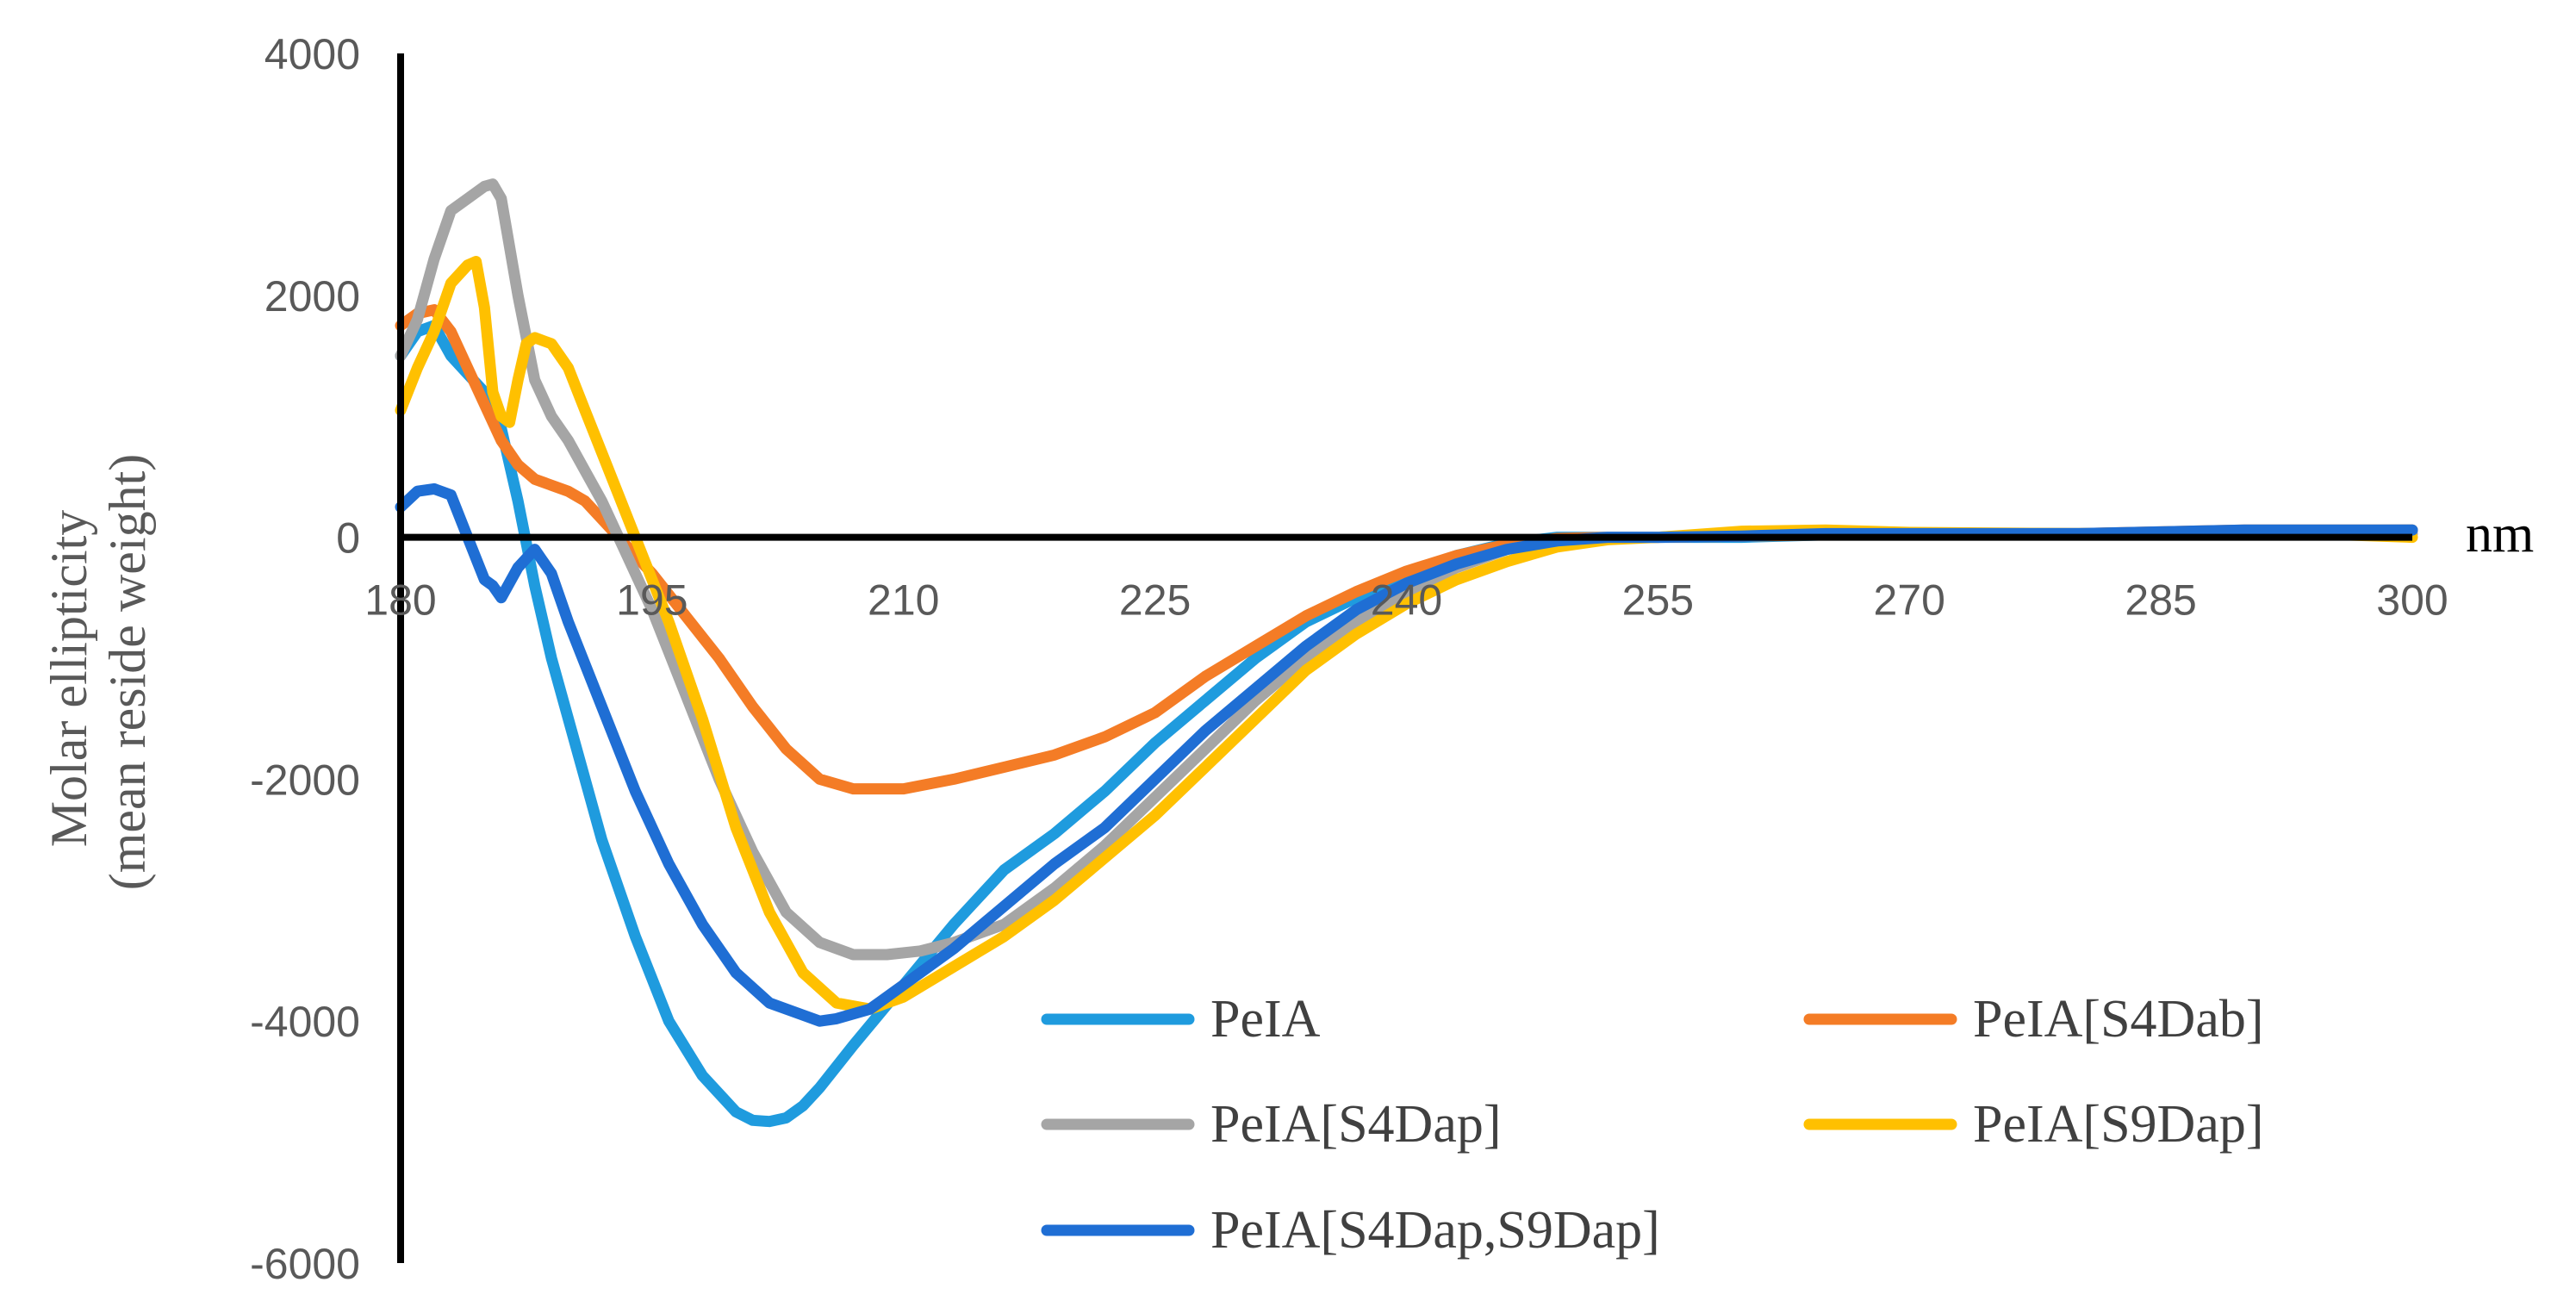 Image resolution: width=2576 pixels, height=1307 pixels. Describe the element at coordinates (312, 296) in the screenshot. I see `y-tick-label: 2000` at that location.